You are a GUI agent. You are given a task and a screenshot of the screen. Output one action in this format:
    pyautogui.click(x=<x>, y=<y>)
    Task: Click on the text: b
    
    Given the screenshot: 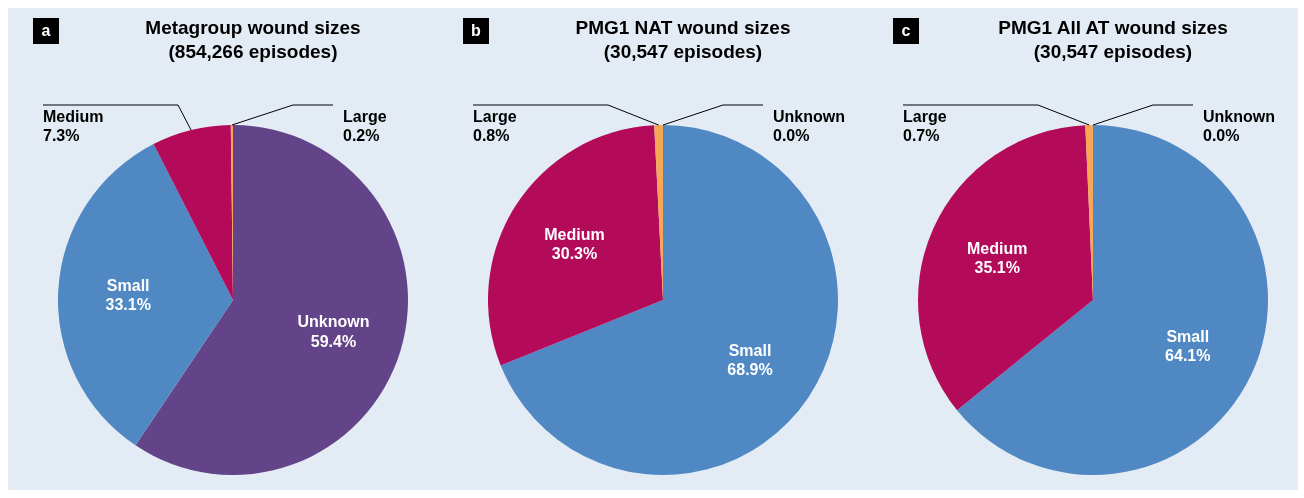 What is the action you would take?
    pyautogui.click(x=476, y=31)
    